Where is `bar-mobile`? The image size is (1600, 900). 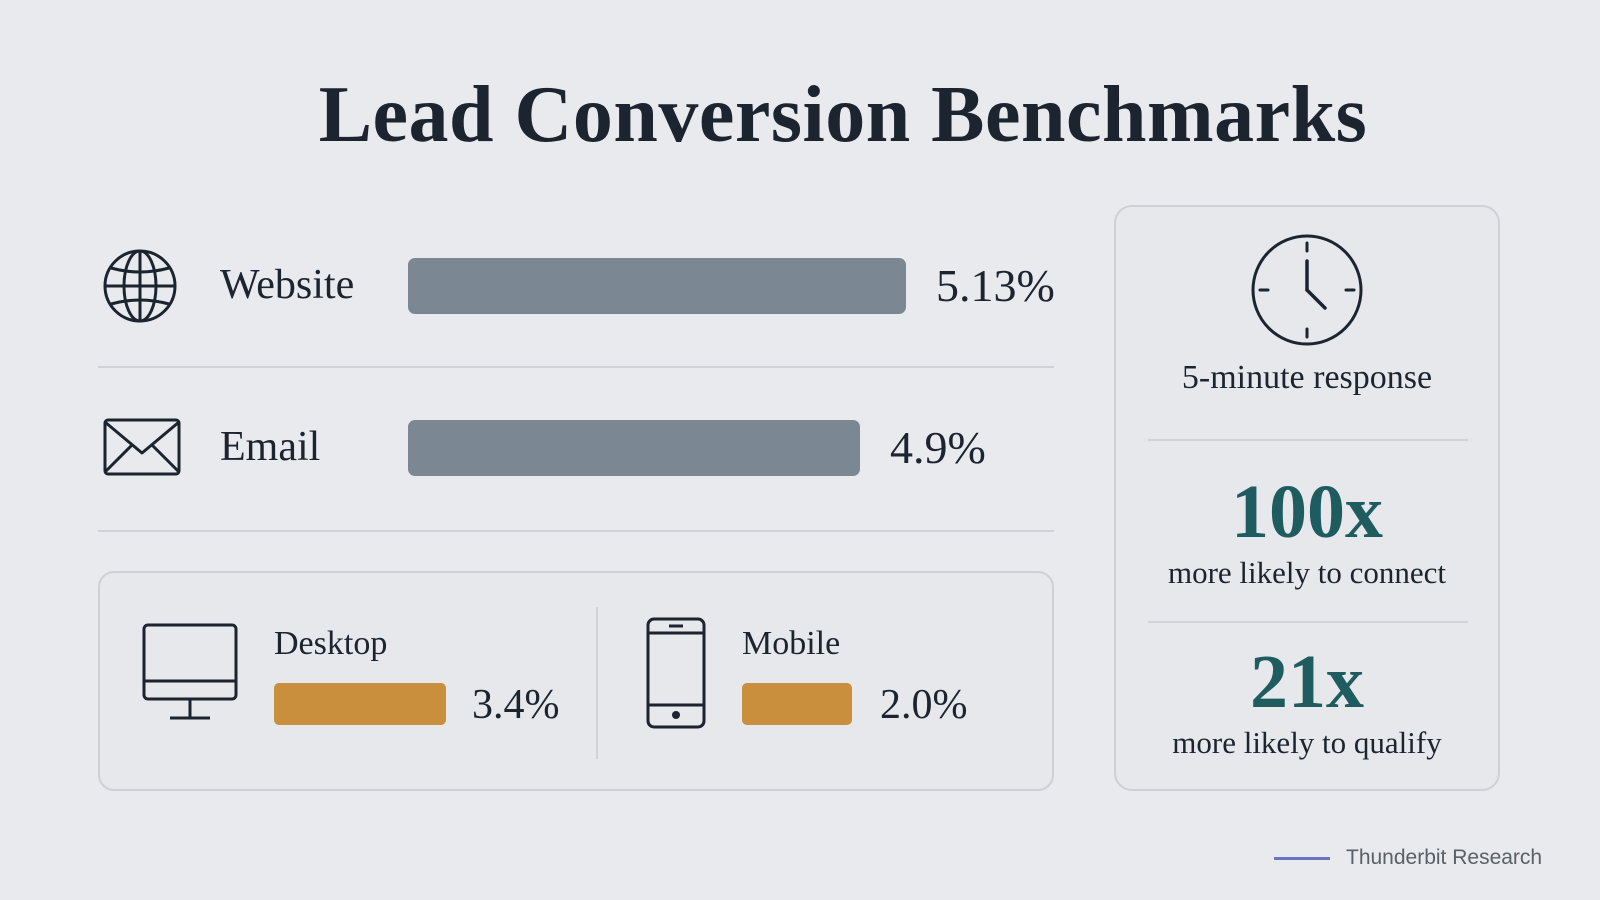
bar-mobile is located at coordinates (797, 704).